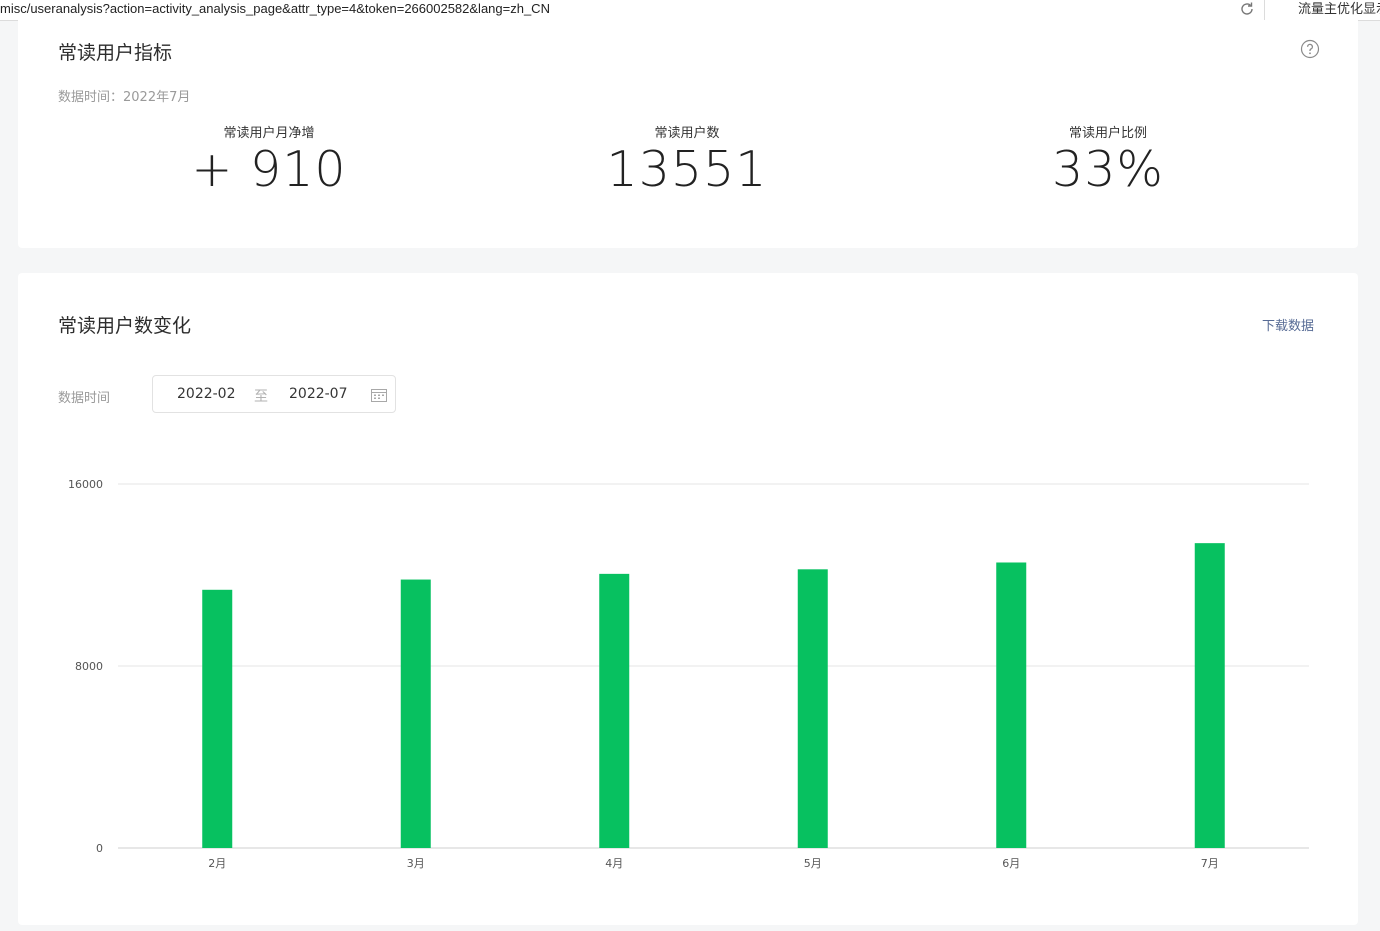  Describe the element at coordinates (269, 169) in the screenshot. I see `metric-value: + 910` at that location.